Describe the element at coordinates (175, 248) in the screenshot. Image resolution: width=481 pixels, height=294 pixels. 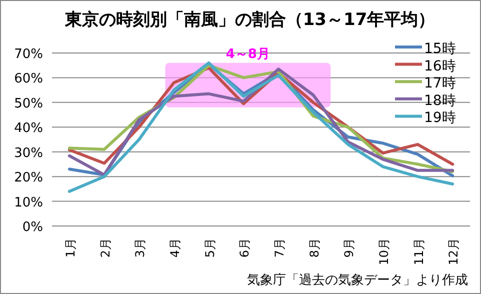
I see `x-tick-label: 4月` at that location.